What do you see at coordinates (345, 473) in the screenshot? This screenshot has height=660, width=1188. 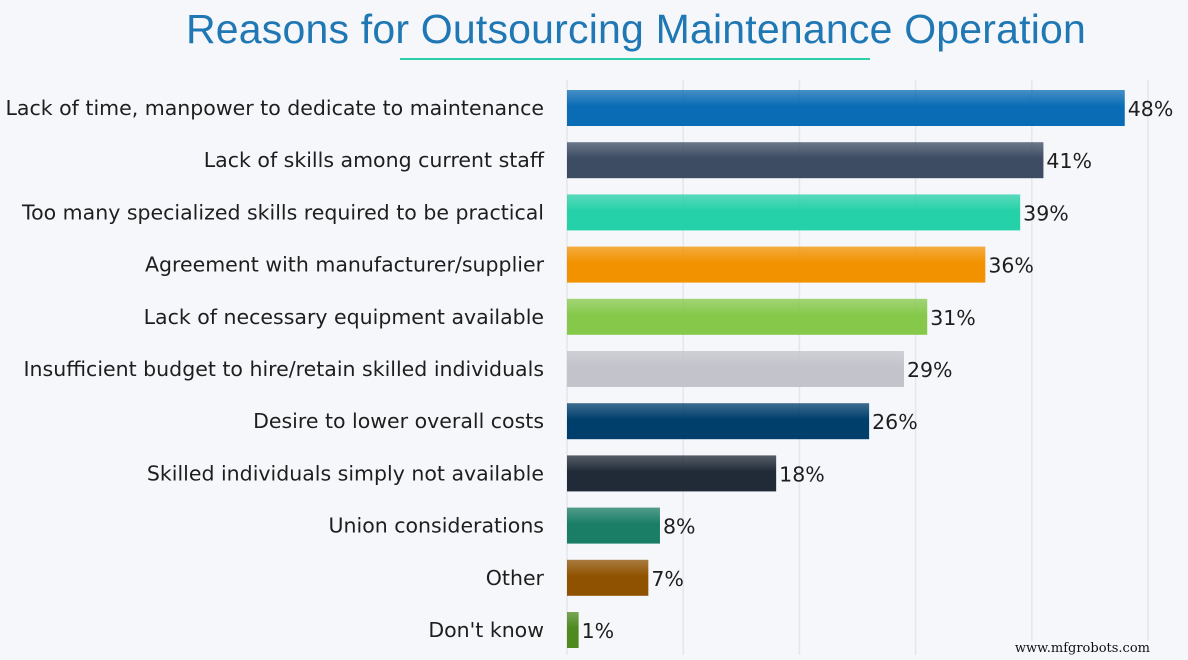 I see `category-label: Skilled individuals simply not available` at bounding box center [345, 473].